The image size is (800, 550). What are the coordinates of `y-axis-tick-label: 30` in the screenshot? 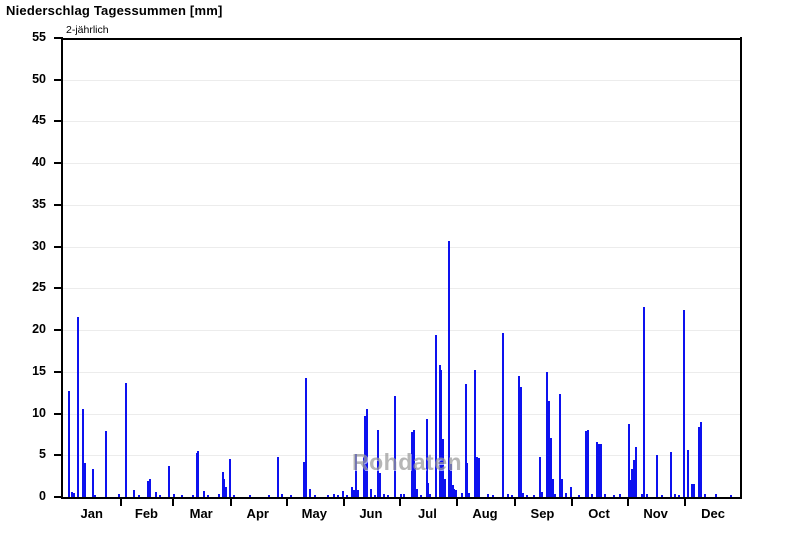 It's located at (39, 245).